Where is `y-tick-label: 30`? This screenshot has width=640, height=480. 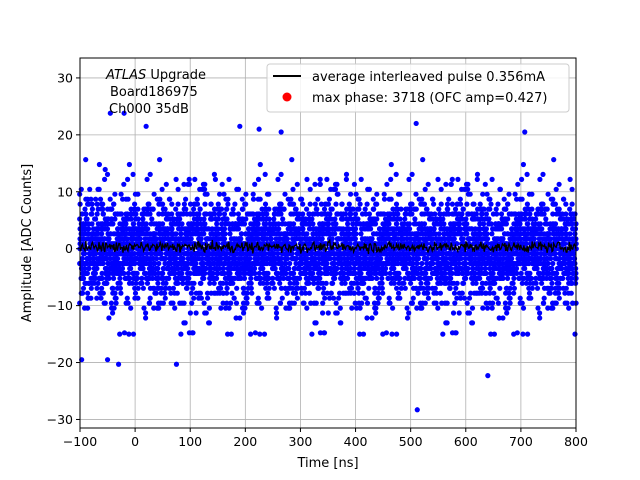 y-tick-label: 30 is located at coordinates (65, 77).